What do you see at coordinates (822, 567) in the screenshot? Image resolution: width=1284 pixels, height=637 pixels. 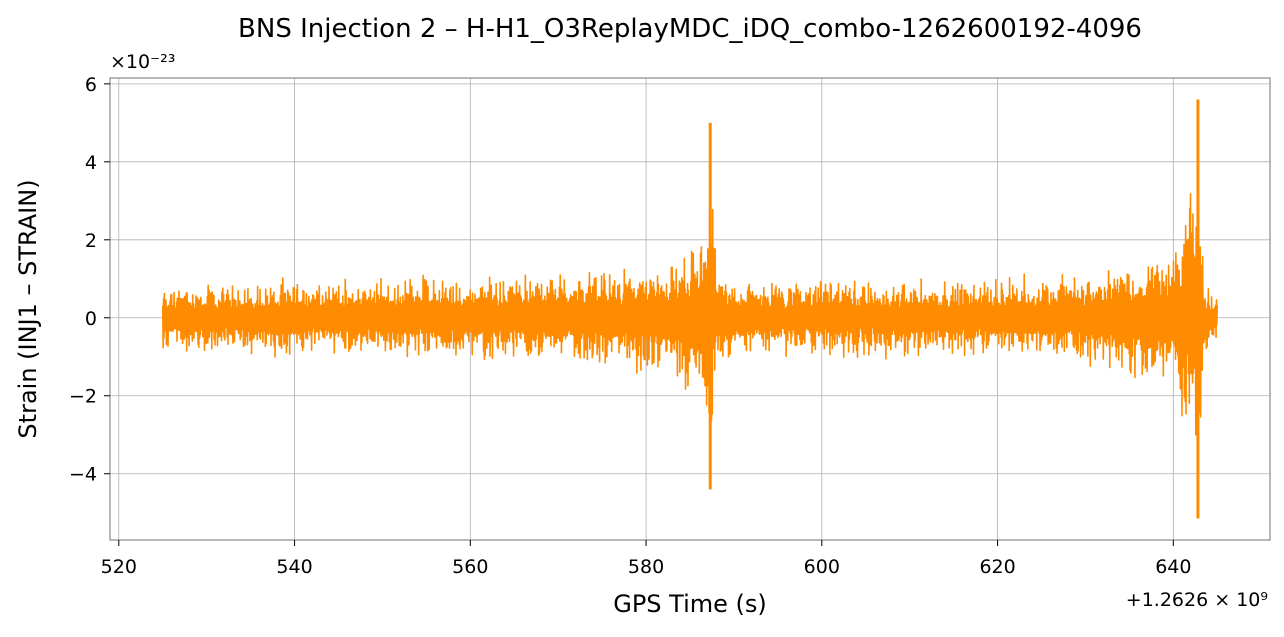 I see `x-tick-label: 600` at bounding box center [822, 567].